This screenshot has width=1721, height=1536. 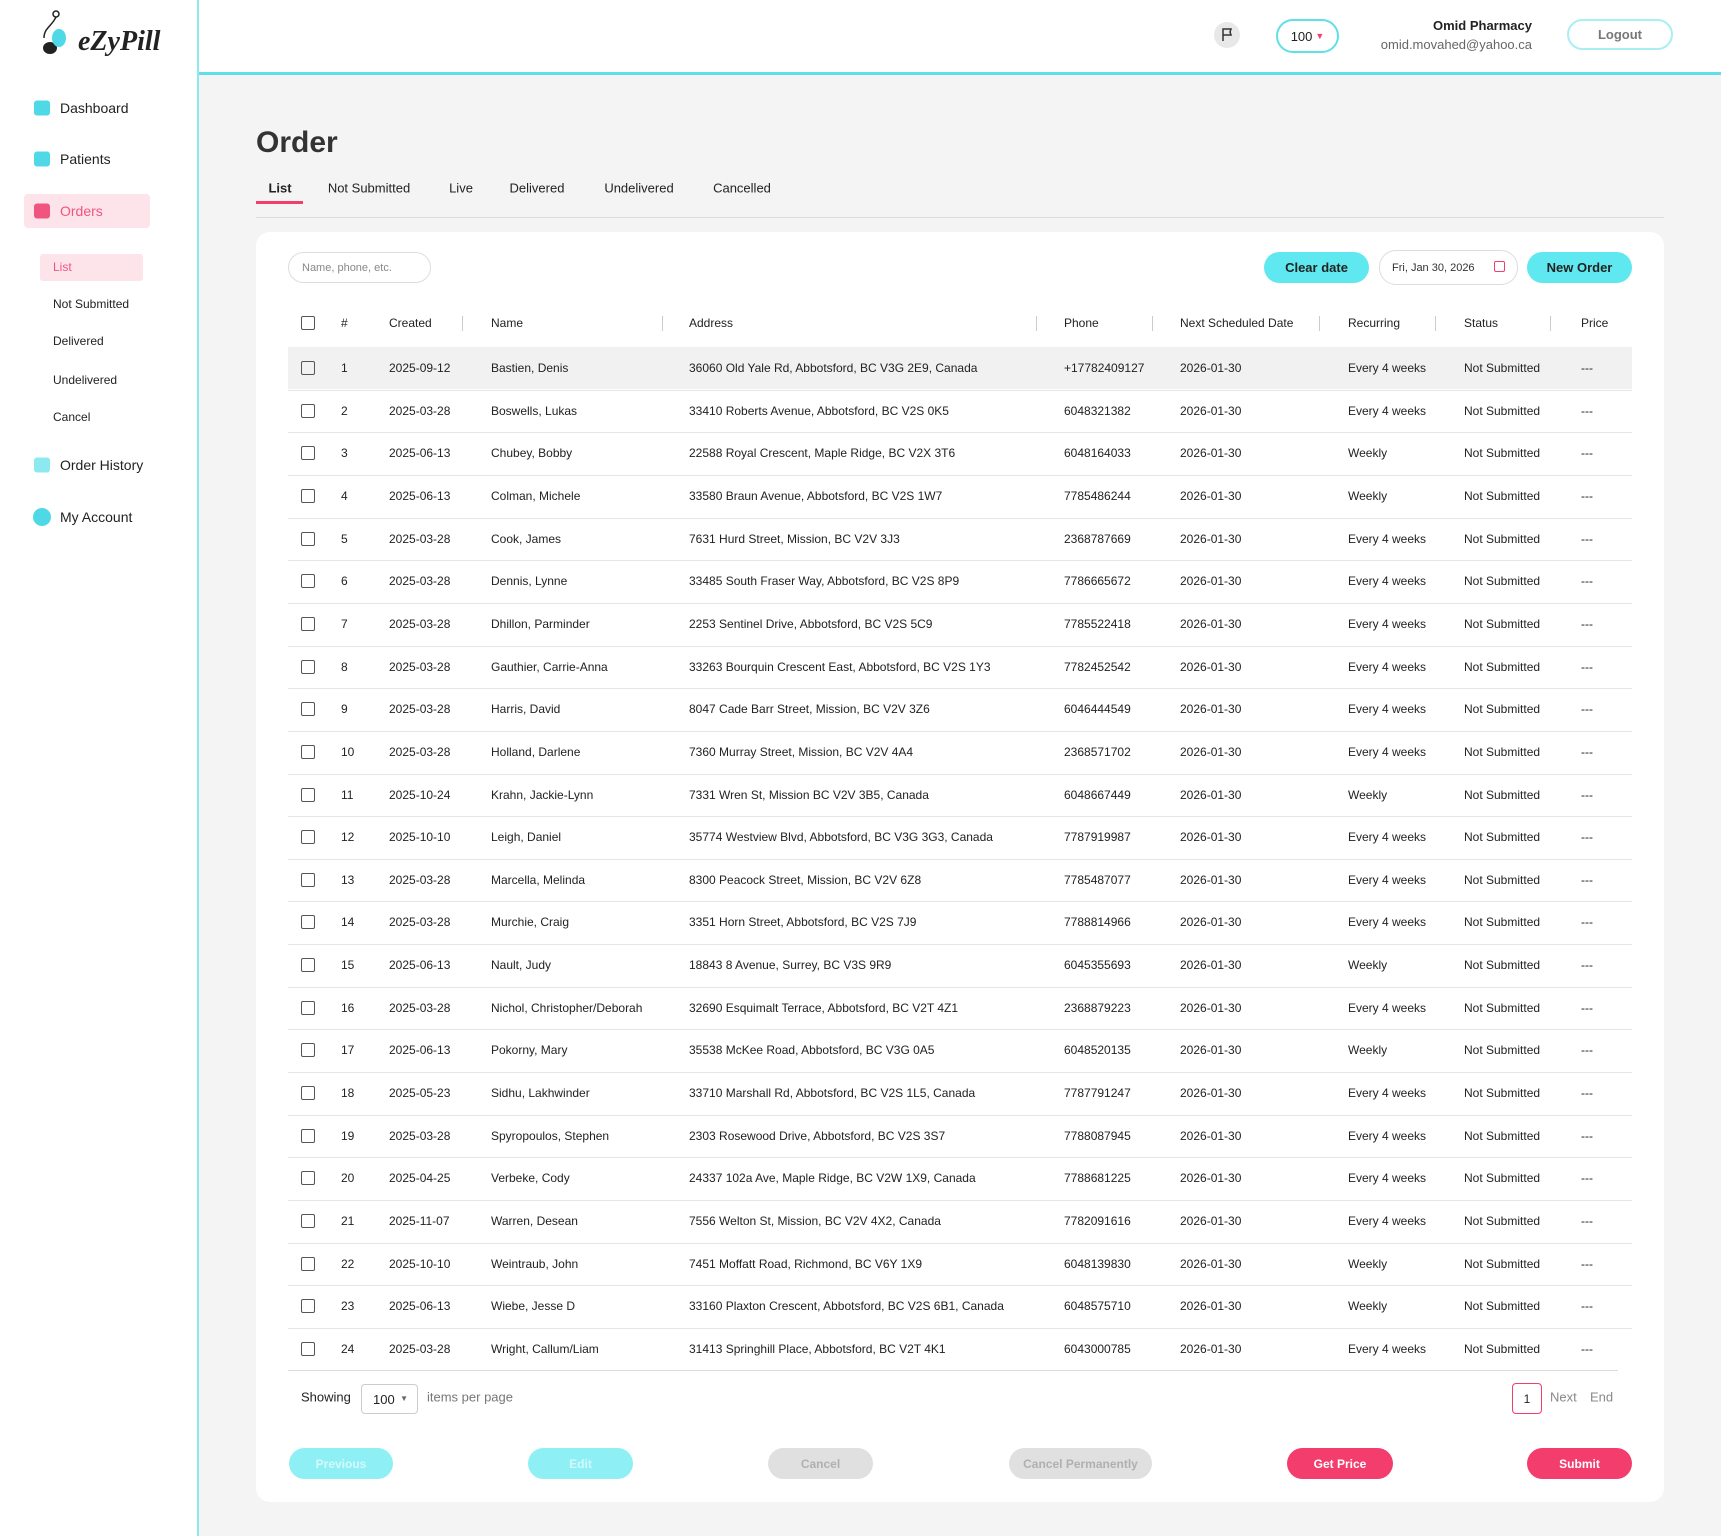 I want to click on row-highlight, so click(x=960, y=368).